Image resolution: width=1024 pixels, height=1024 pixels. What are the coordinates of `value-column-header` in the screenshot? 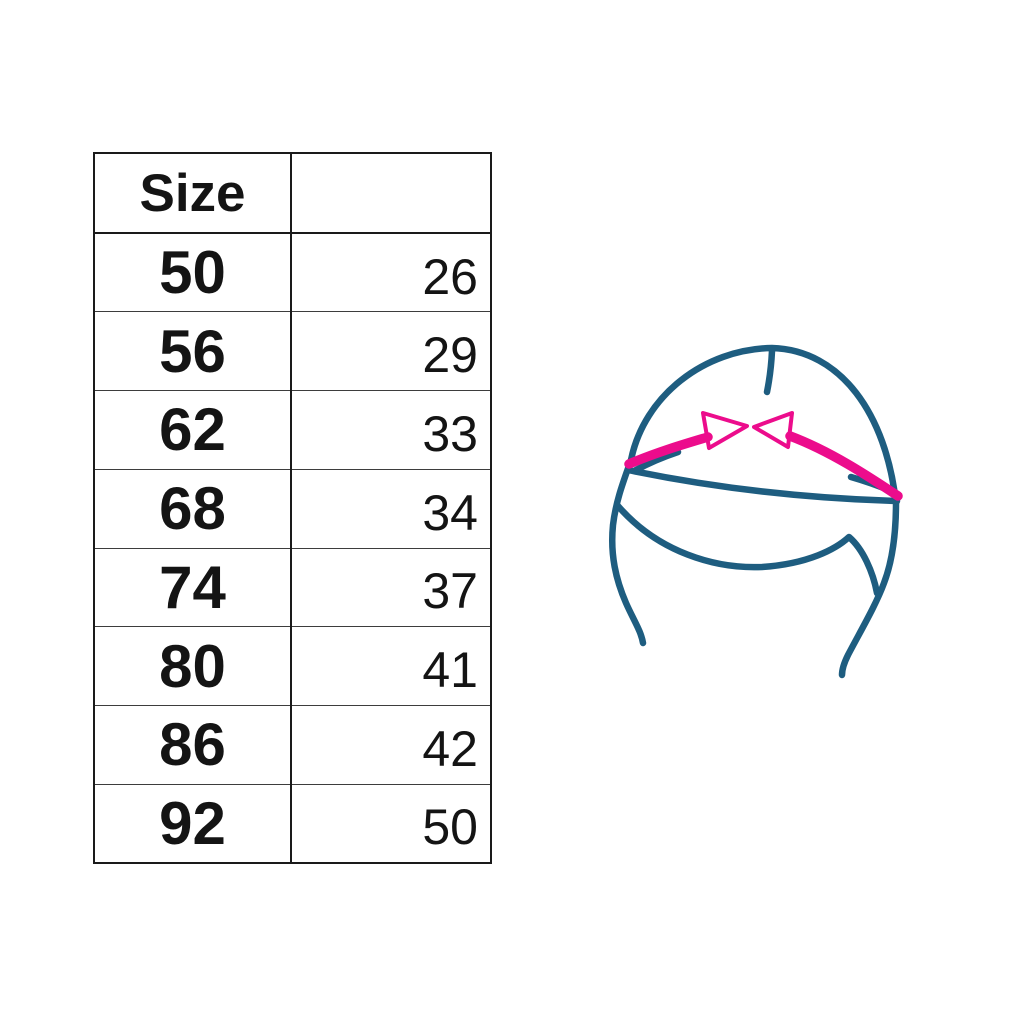 It's located at (391, 193).